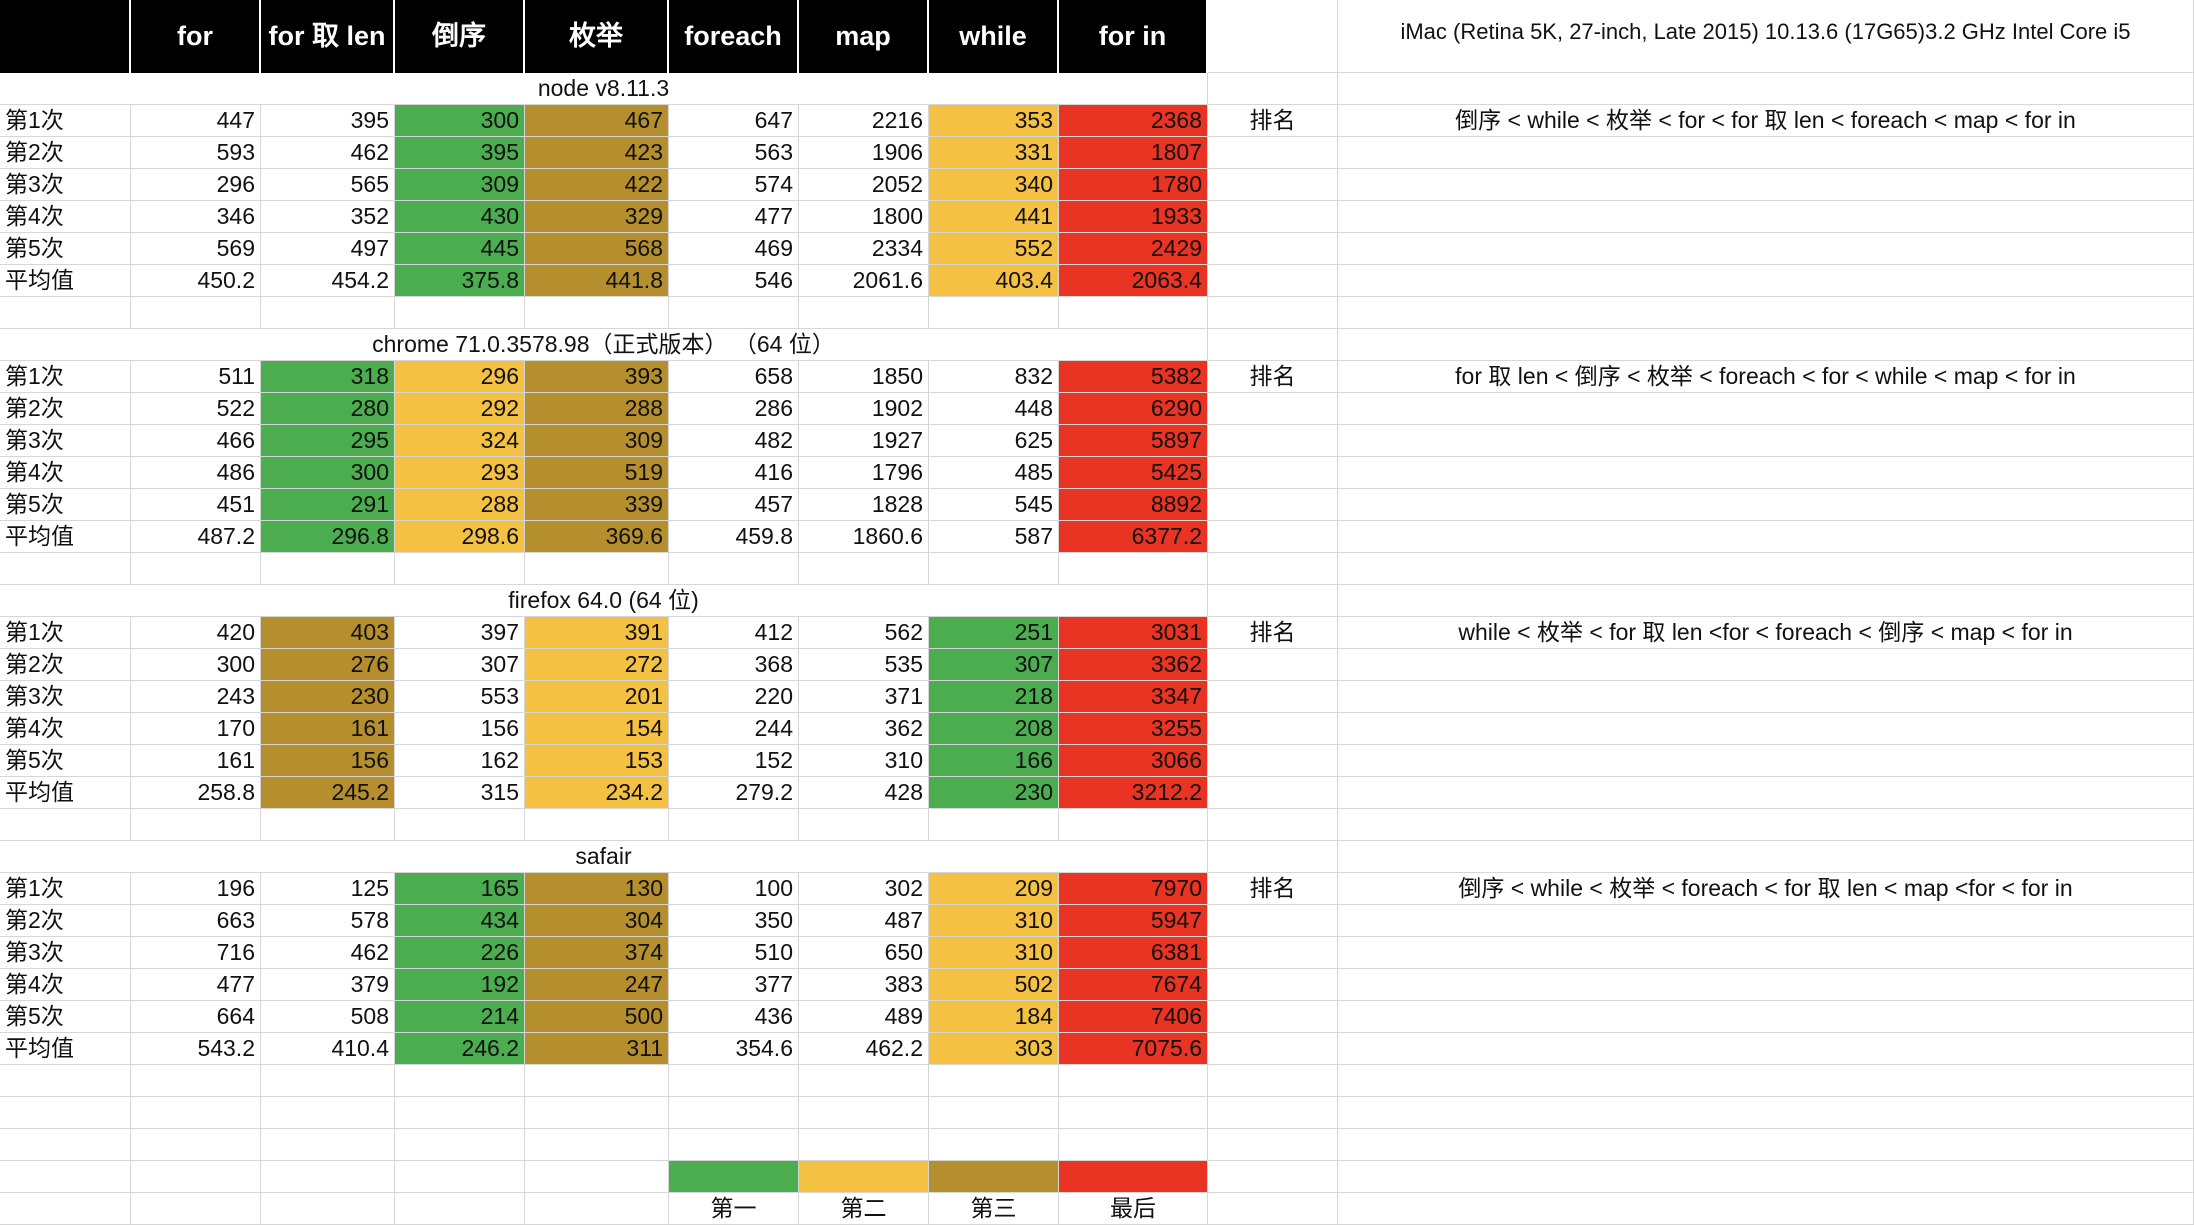 This screenshot has width=2194, height=1225. I want to click on value-cell: 578, so click(328, 921).